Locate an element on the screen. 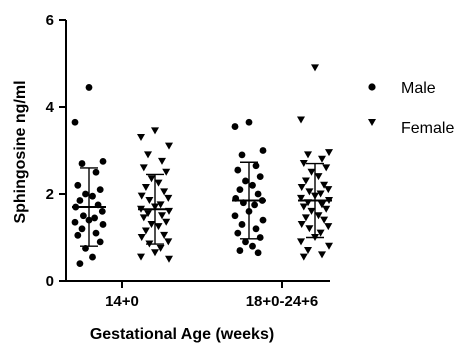 The height and width of the screenshot is (347, 473). y-ticks: 0 2 4 6 is located at coordinates (56, 151).